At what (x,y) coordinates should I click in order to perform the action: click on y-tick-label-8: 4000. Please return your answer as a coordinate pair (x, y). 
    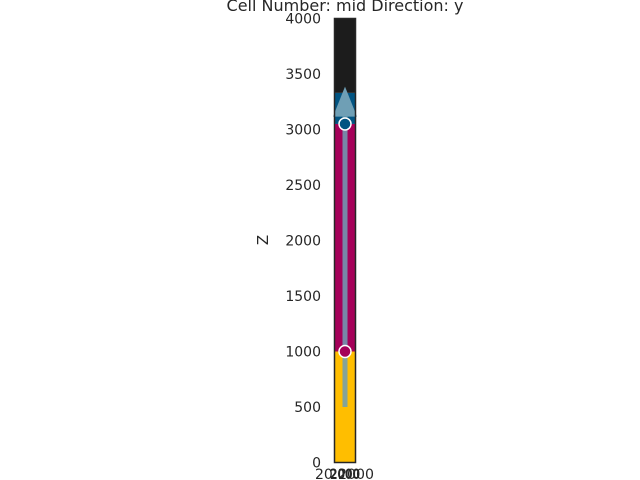
    Looking at the image, I should click on (303, 20).